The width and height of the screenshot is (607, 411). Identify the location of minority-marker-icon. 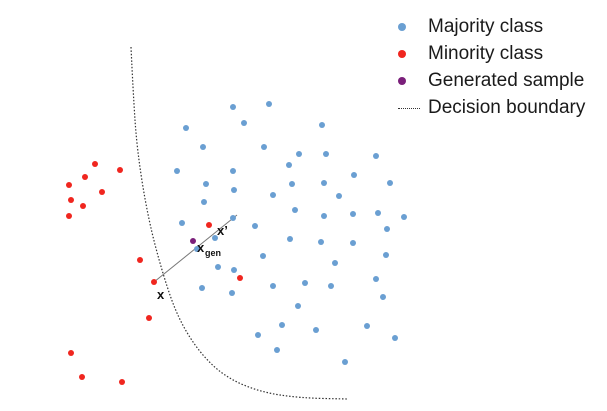
(402, 54).